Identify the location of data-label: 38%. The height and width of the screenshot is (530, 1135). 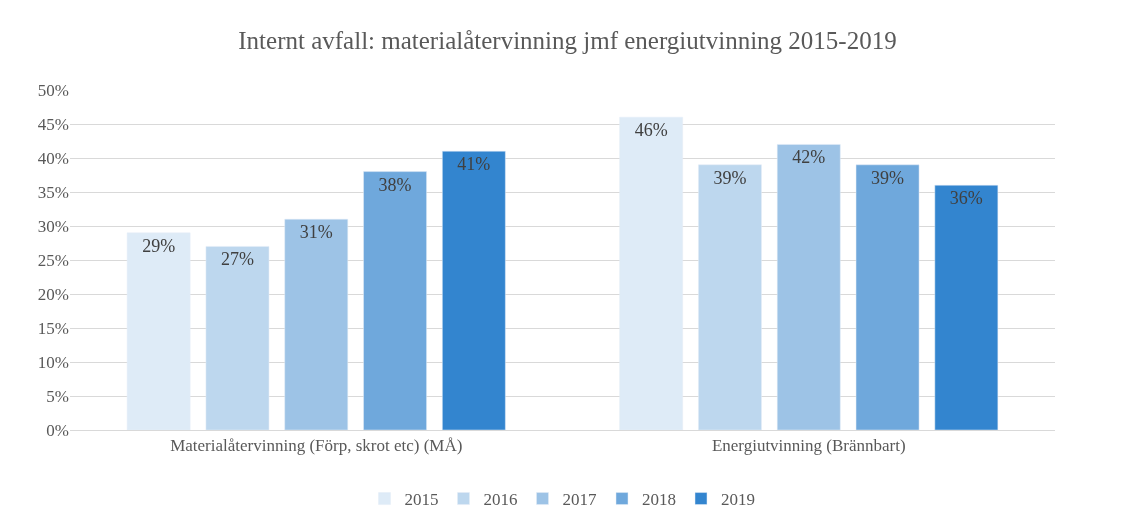
(395, 184).